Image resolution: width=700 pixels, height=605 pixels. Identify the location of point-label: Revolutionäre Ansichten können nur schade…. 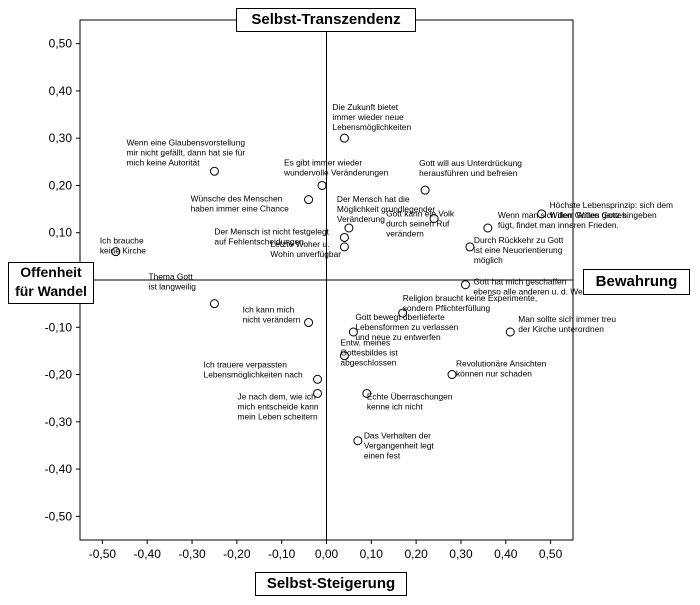
(501, 369).